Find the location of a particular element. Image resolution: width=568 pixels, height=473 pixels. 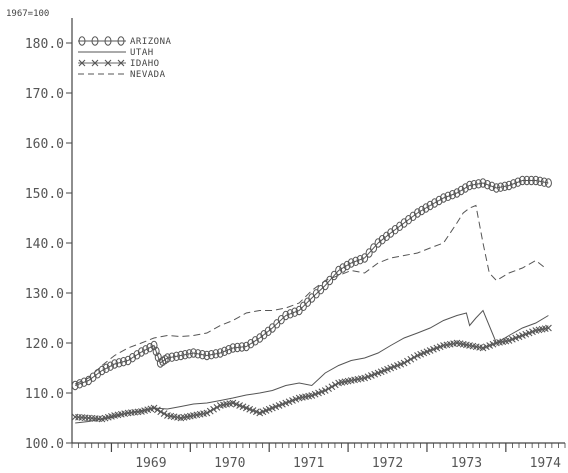

x-tick-label: 1971 is located at coordinates (308, 463).